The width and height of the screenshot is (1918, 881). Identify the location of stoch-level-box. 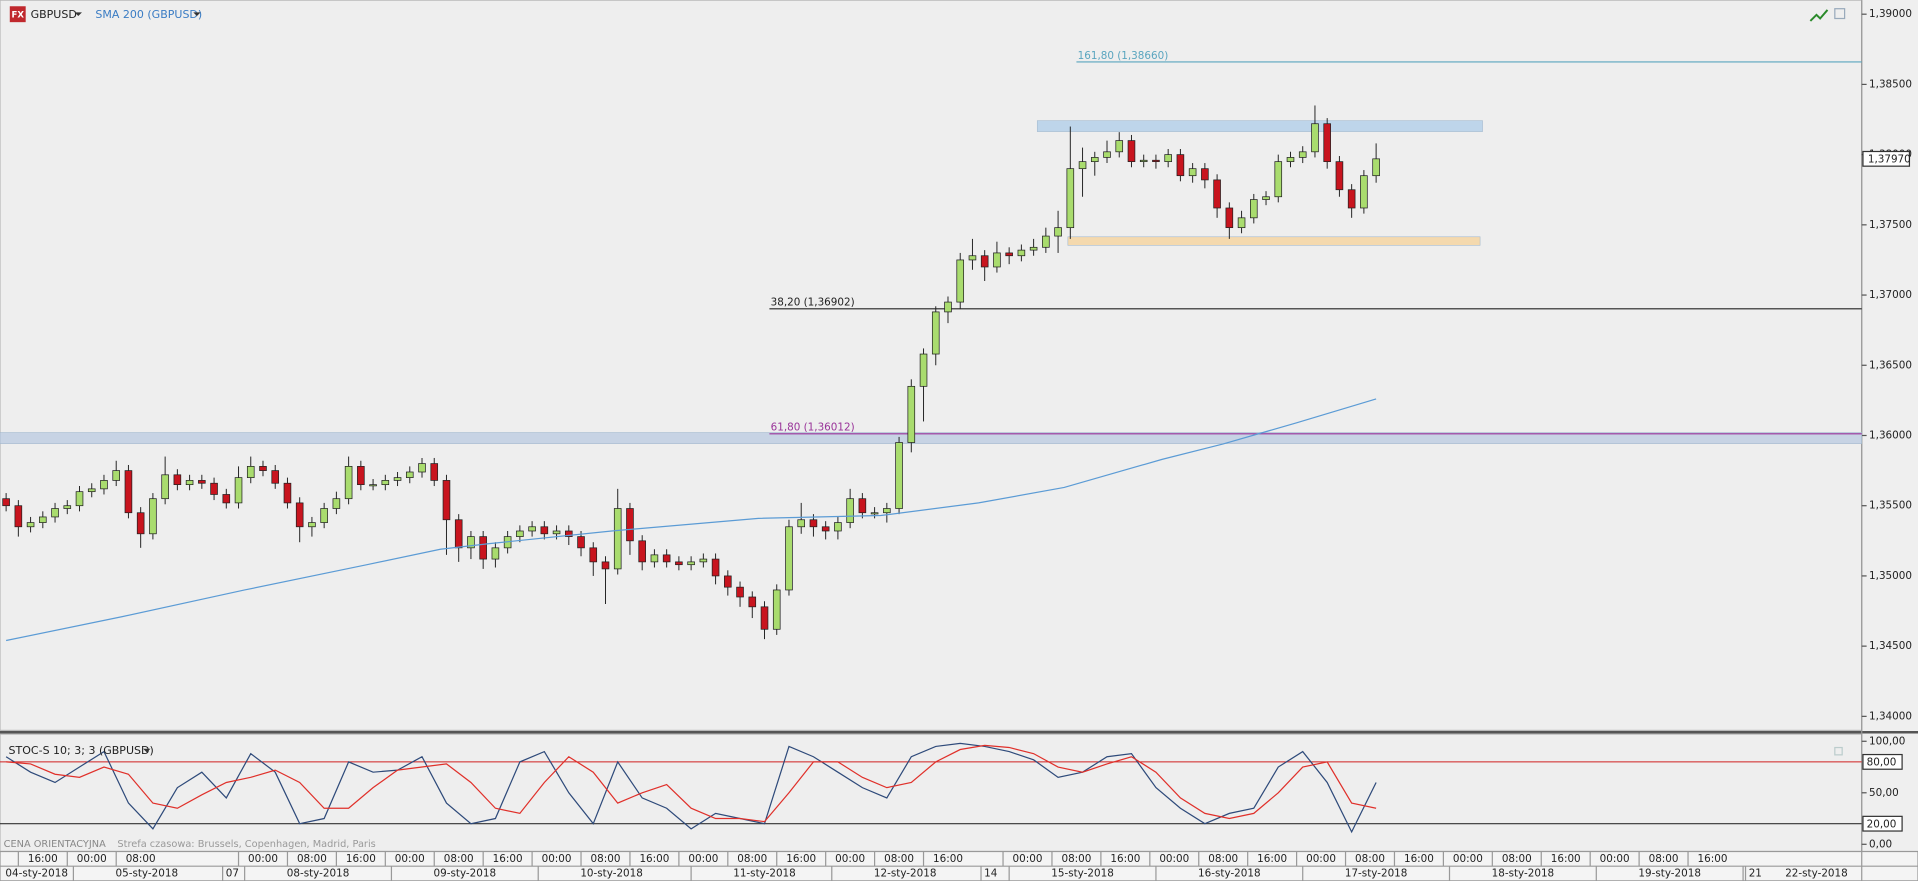
(1882, 823).